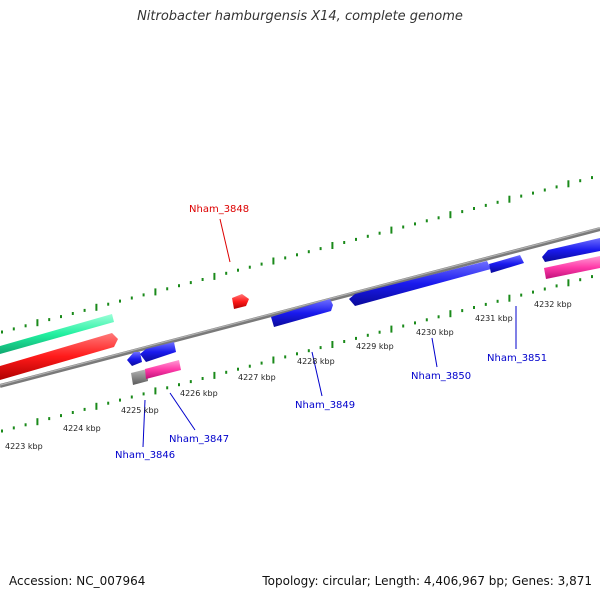 The width and height of the screenshot is (600, 600). What do you see at coordinates (441, 376) in the screenshot?
I see `gene-label-nham-3850: Nham_3850` at bounding box center [441, 376].